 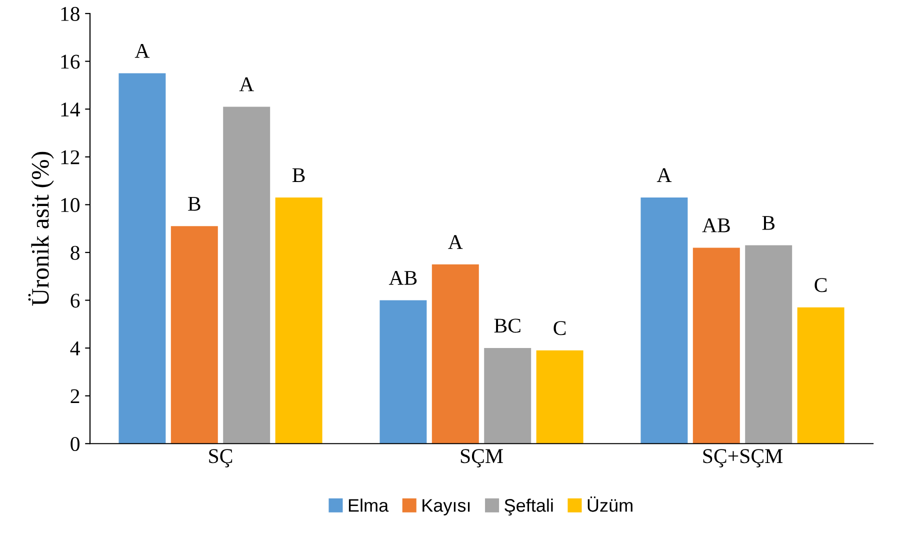 What do you see at coordinates (70, 13) in the screenshot?
I see `y-tick-label: 18` at bounding box center [70, 13].